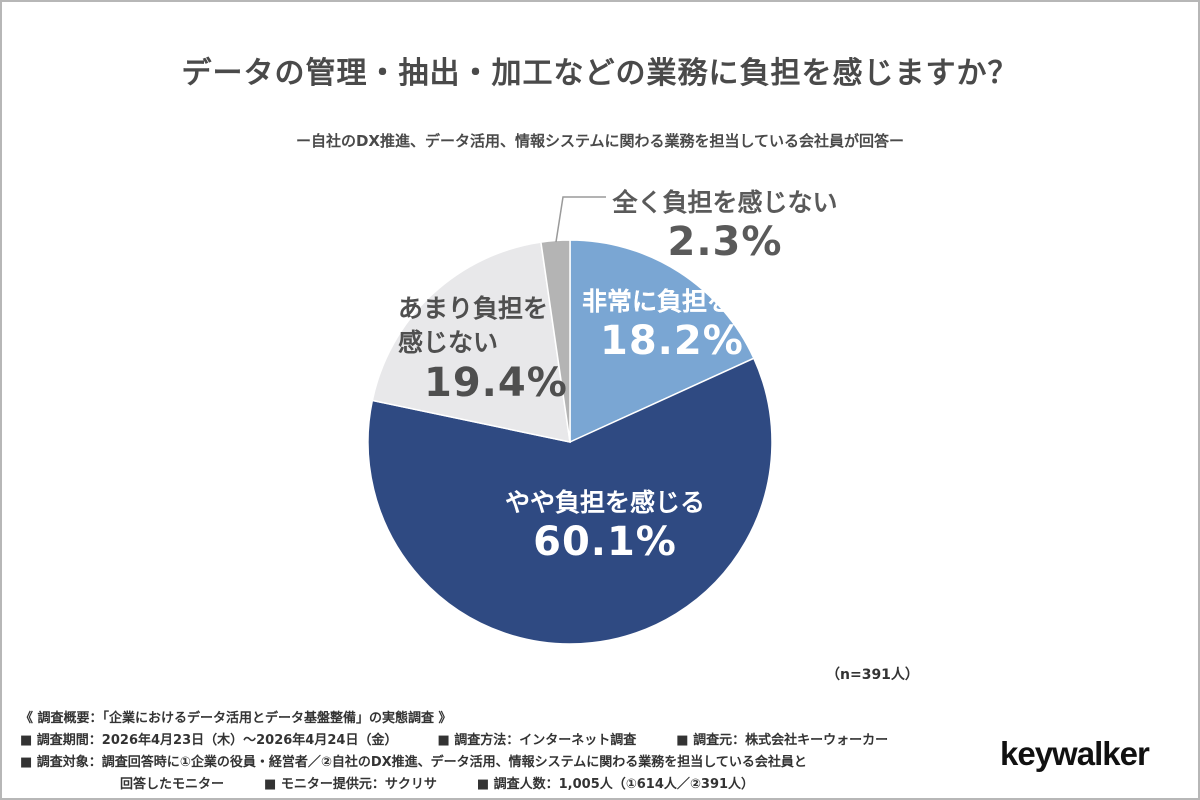 This screenshot has height=800, width=1200. I want to click on slice-label-not-at-all: 全く負担を感じない 2.3%, so click(725, 224).